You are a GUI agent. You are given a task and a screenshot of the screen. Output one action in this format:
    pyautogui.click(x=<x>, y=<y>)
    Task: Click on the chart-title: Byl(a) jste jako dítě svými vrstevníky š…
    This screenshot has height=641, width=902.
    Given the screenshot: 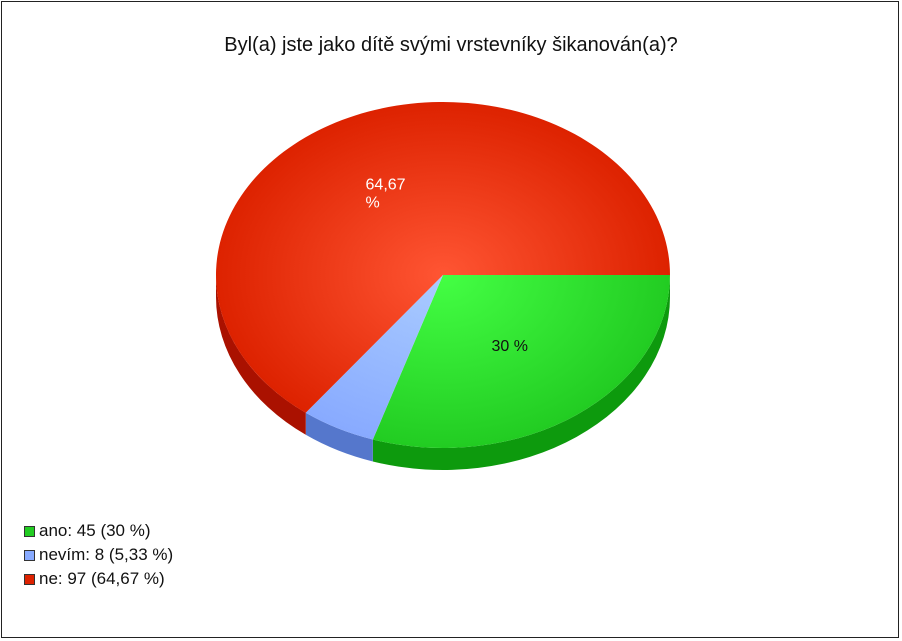 What is the action you would take?
    pyautogui.click(x=451, y=45)
    